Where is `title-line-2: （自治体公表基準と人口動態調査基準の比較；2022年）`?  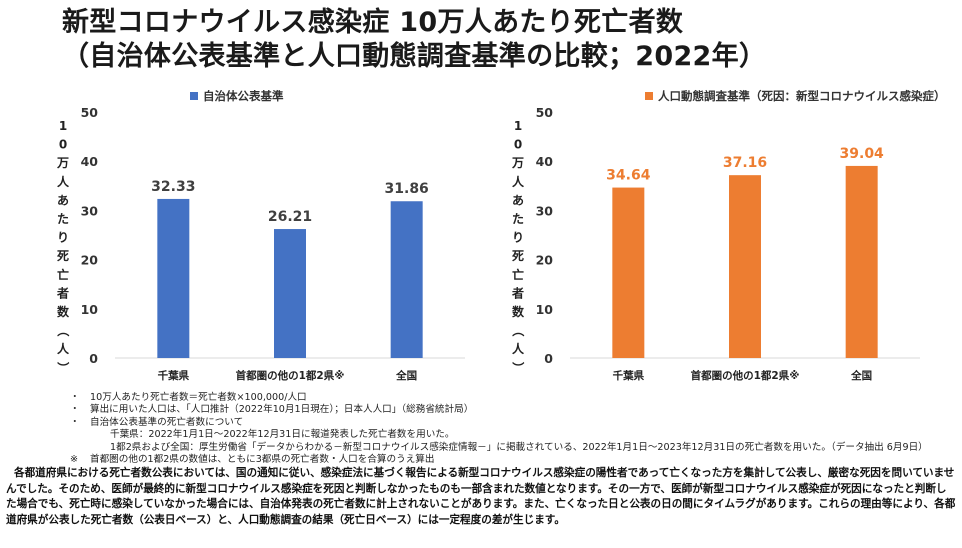
title-line-2: （自治体公表基準と人口動態調査基準の比較；2022年） is located at coordinates (414, 56).